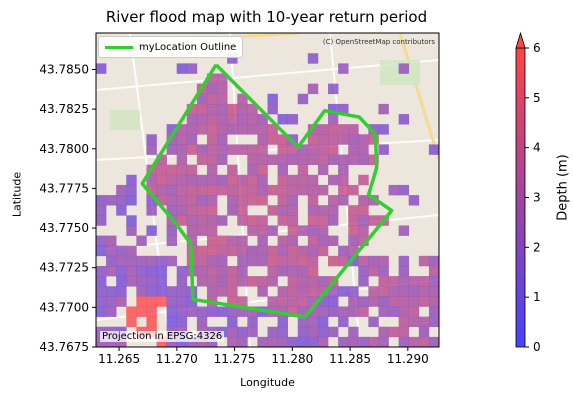  Describe the element at coordinates (537, 297) in the screenshot. I see `colorbar-tick-label: 1` at that location.